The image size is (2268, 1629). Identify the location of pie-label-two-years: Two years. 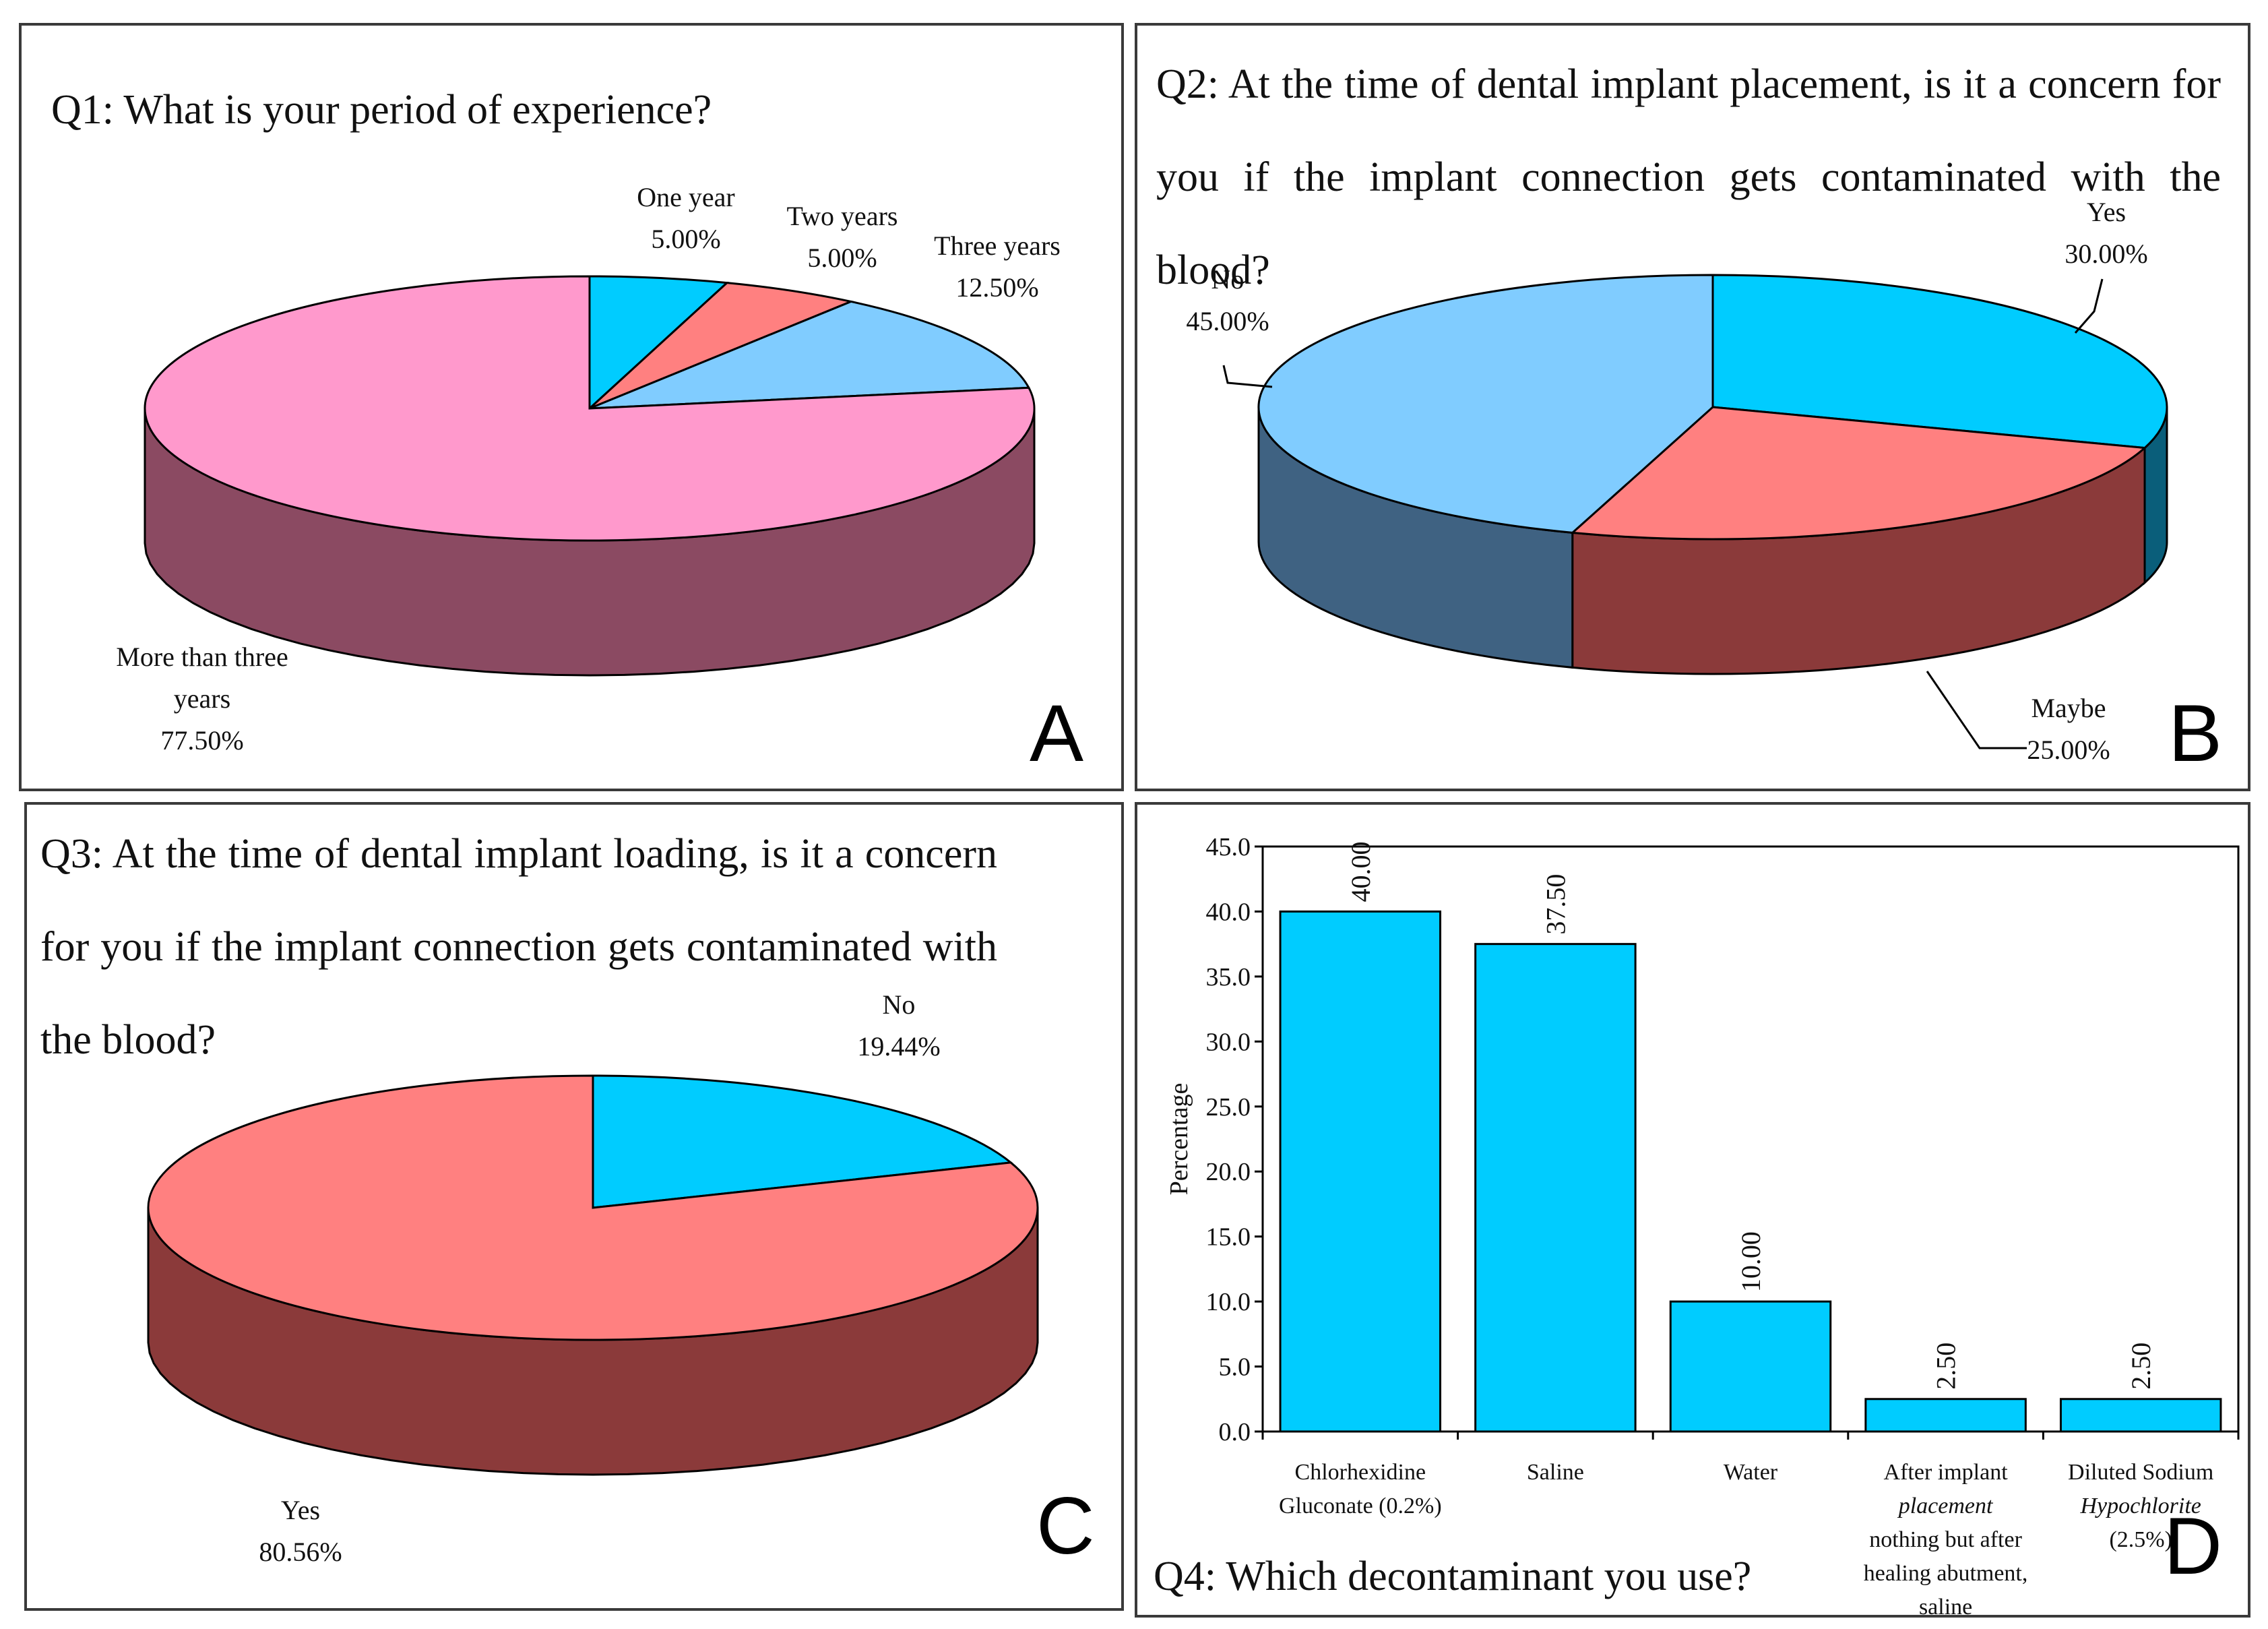
(842, 216).